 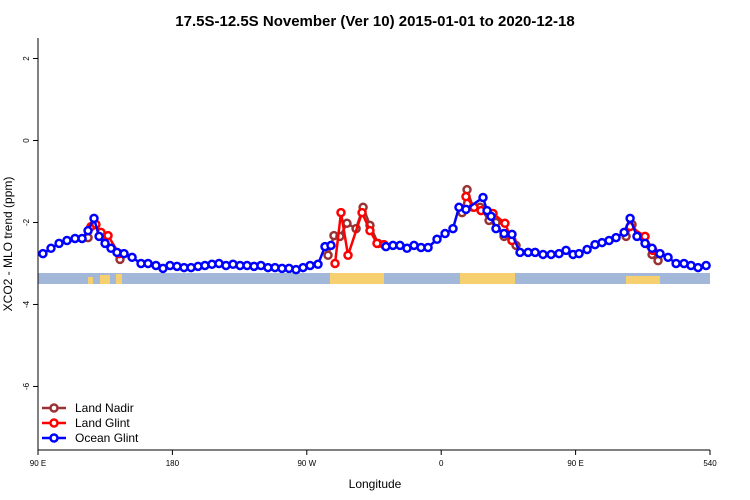 I want to click on y-tick-label: 0, so click(x=26, y=140).